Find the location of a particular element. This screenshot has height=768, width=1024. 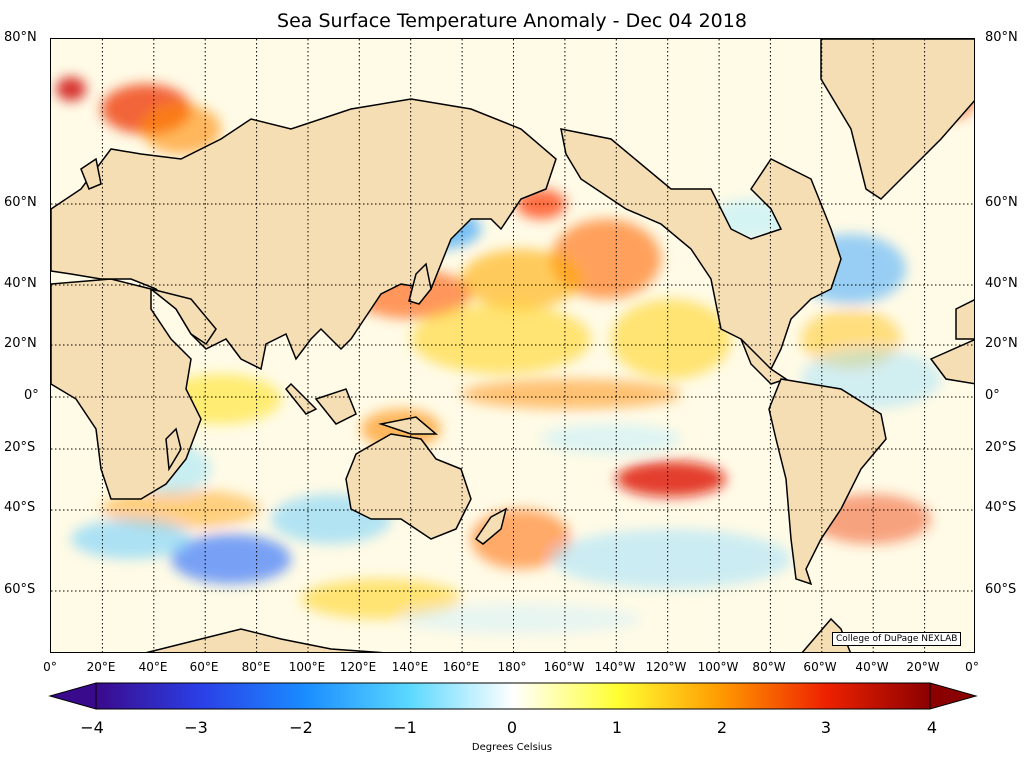

lat-label-60s-right: 60°S is located at coordinates (1001, 589).